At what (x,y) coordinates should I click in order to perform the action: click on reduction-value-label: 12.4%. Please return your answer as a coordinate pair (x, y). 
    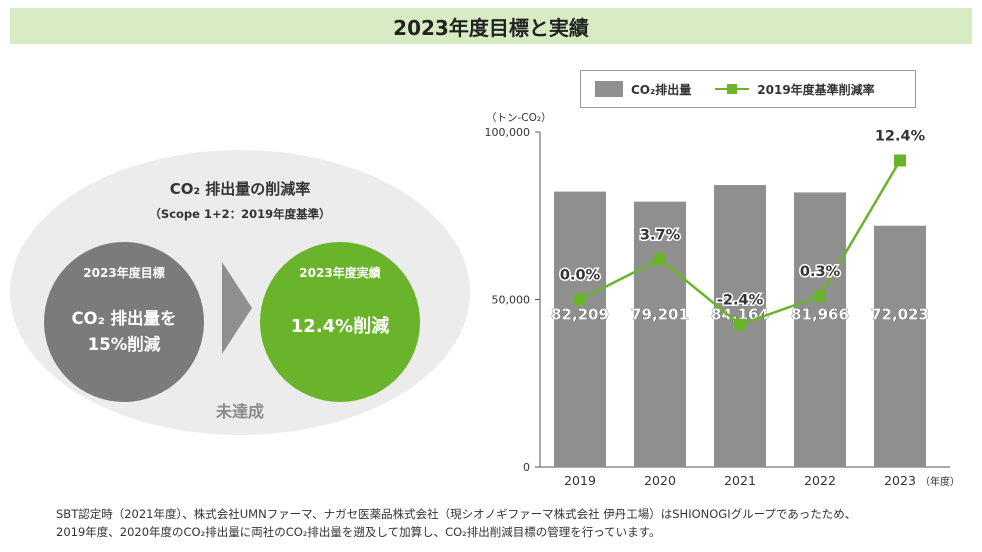
    Looking at the image, I should click on (900, 136).